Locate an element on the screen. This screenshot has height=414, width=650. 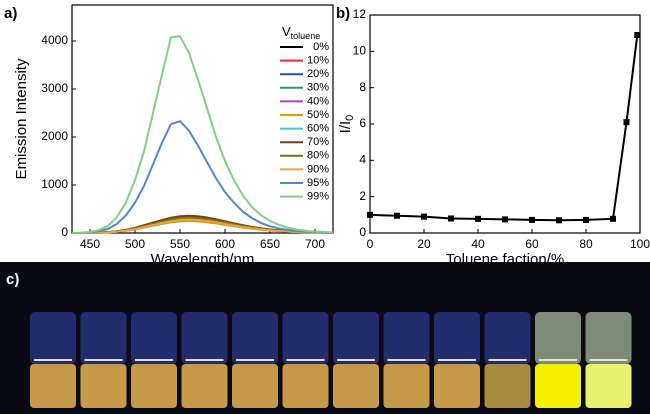
y-axis-label-sub: 0 is located at coordinates (350, 118).